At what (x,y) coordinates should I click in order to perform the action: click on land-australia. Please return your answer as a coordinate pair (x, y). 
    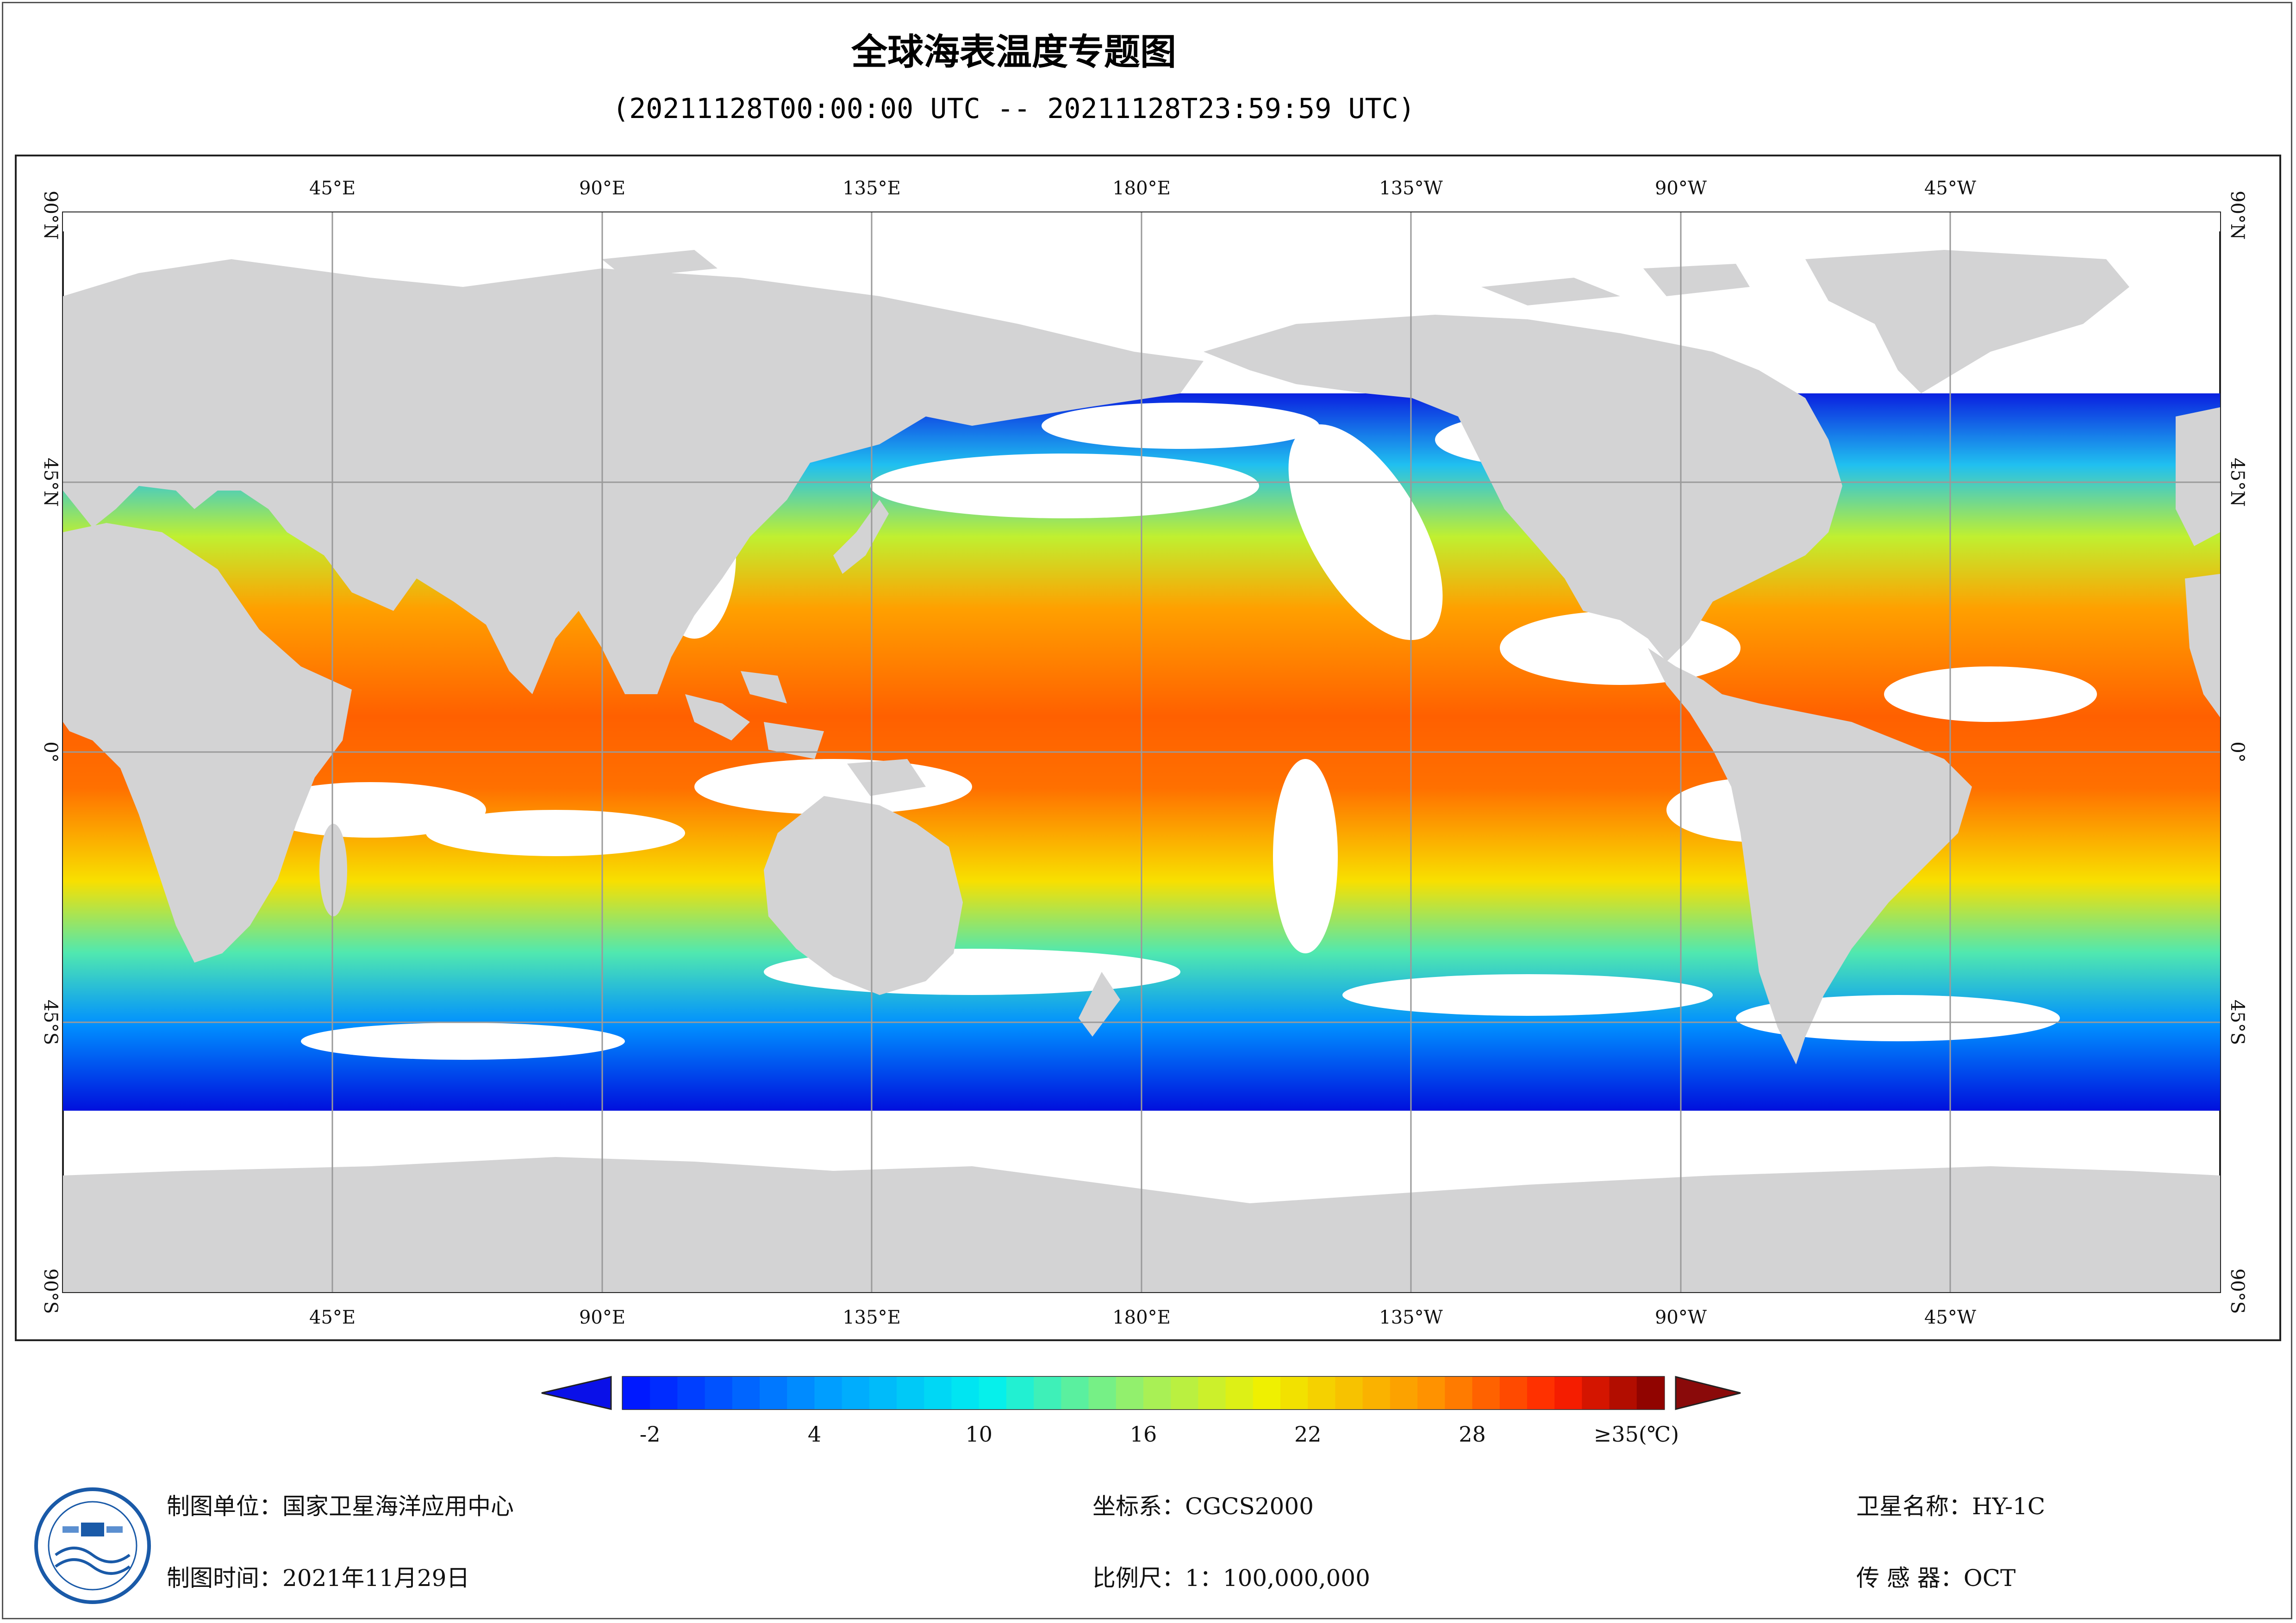
    Looking at the image, I should click on (863, 895).